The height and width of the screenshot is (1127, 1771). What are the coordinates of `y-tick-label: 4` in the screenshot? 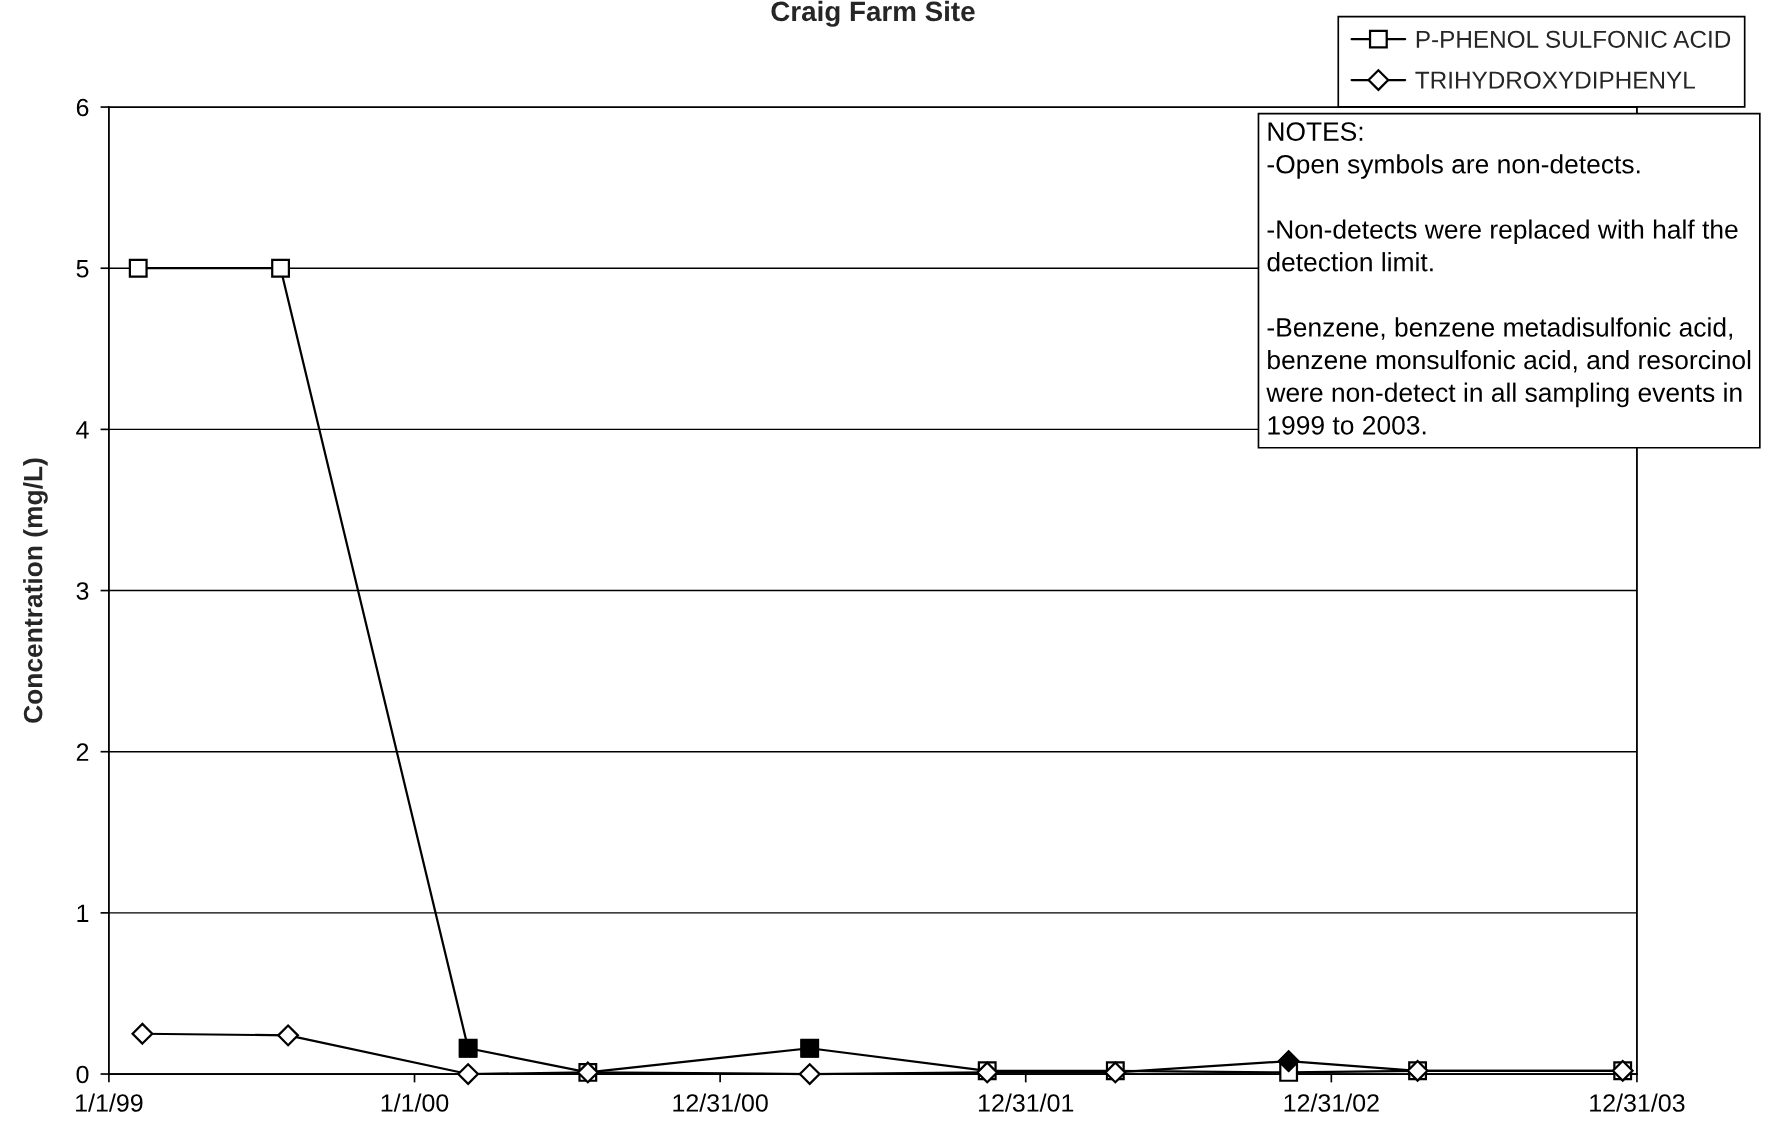 It's located at (82, 430).